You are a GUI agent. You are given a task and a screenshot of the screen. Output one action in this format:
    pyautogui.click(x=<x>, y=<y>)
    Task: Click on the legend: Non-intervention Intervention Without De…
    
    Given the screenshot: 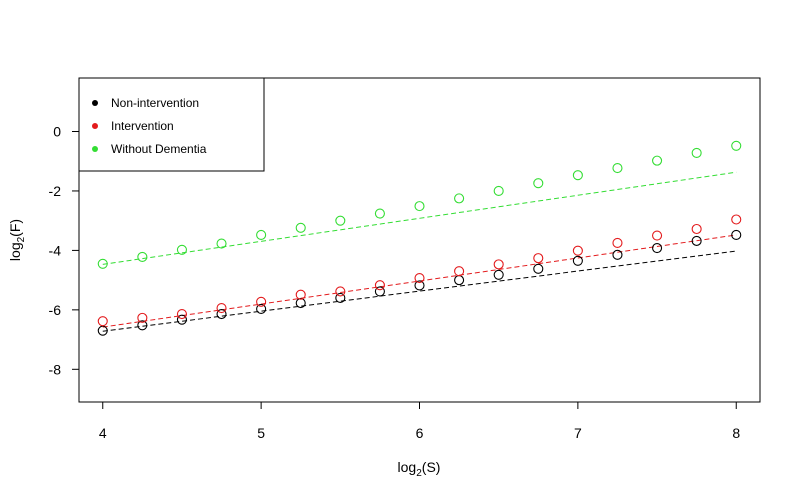 What is the action you would take?
    pyautogui.click(x=171, y=124)
    